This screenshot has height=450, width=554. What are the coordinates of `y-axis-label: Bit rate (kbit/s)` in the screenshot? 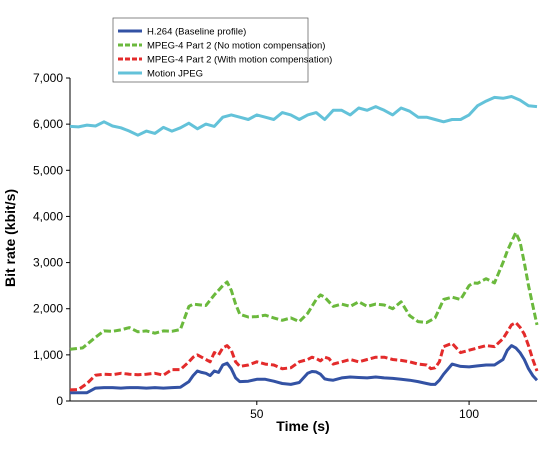 It's located at (10, 238).